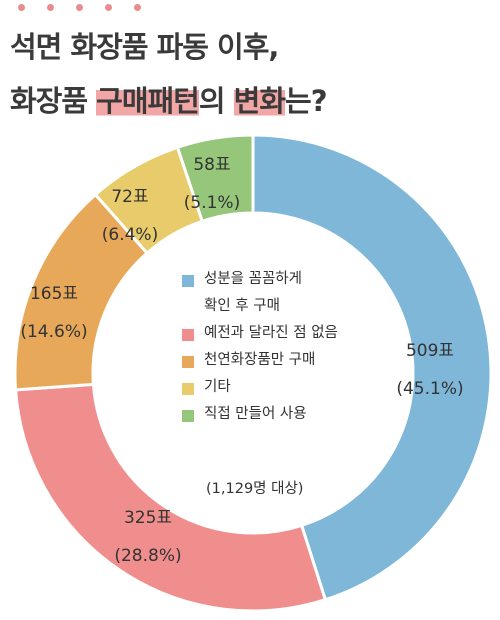 Image resolution: width=500 pixels, height=620 pixels. Describe the element at coordinates (255, 414) in the screenshot. I see `legend-label: 직접 만들어 사용` at that location.